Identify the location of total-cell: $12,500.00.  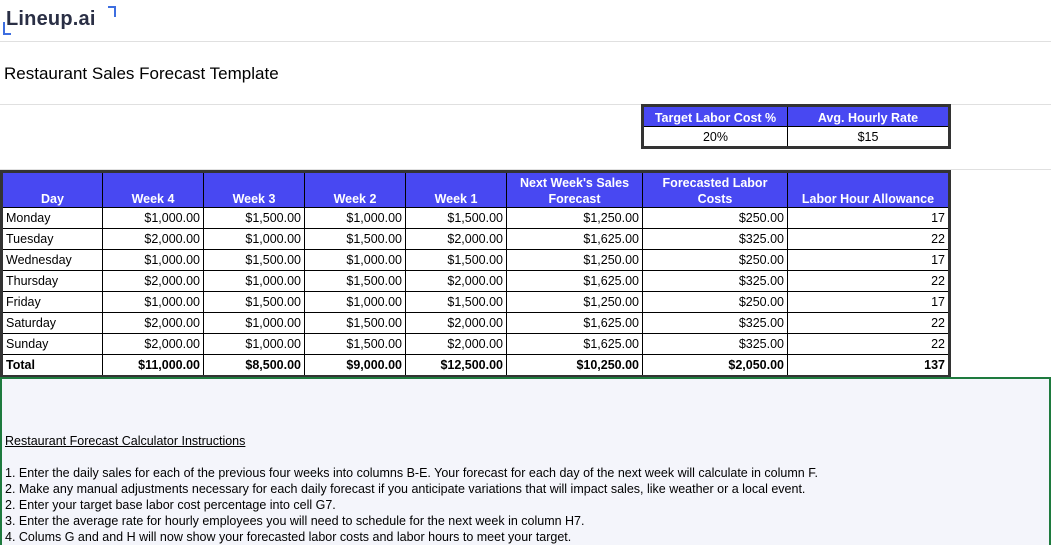
(456, 365).